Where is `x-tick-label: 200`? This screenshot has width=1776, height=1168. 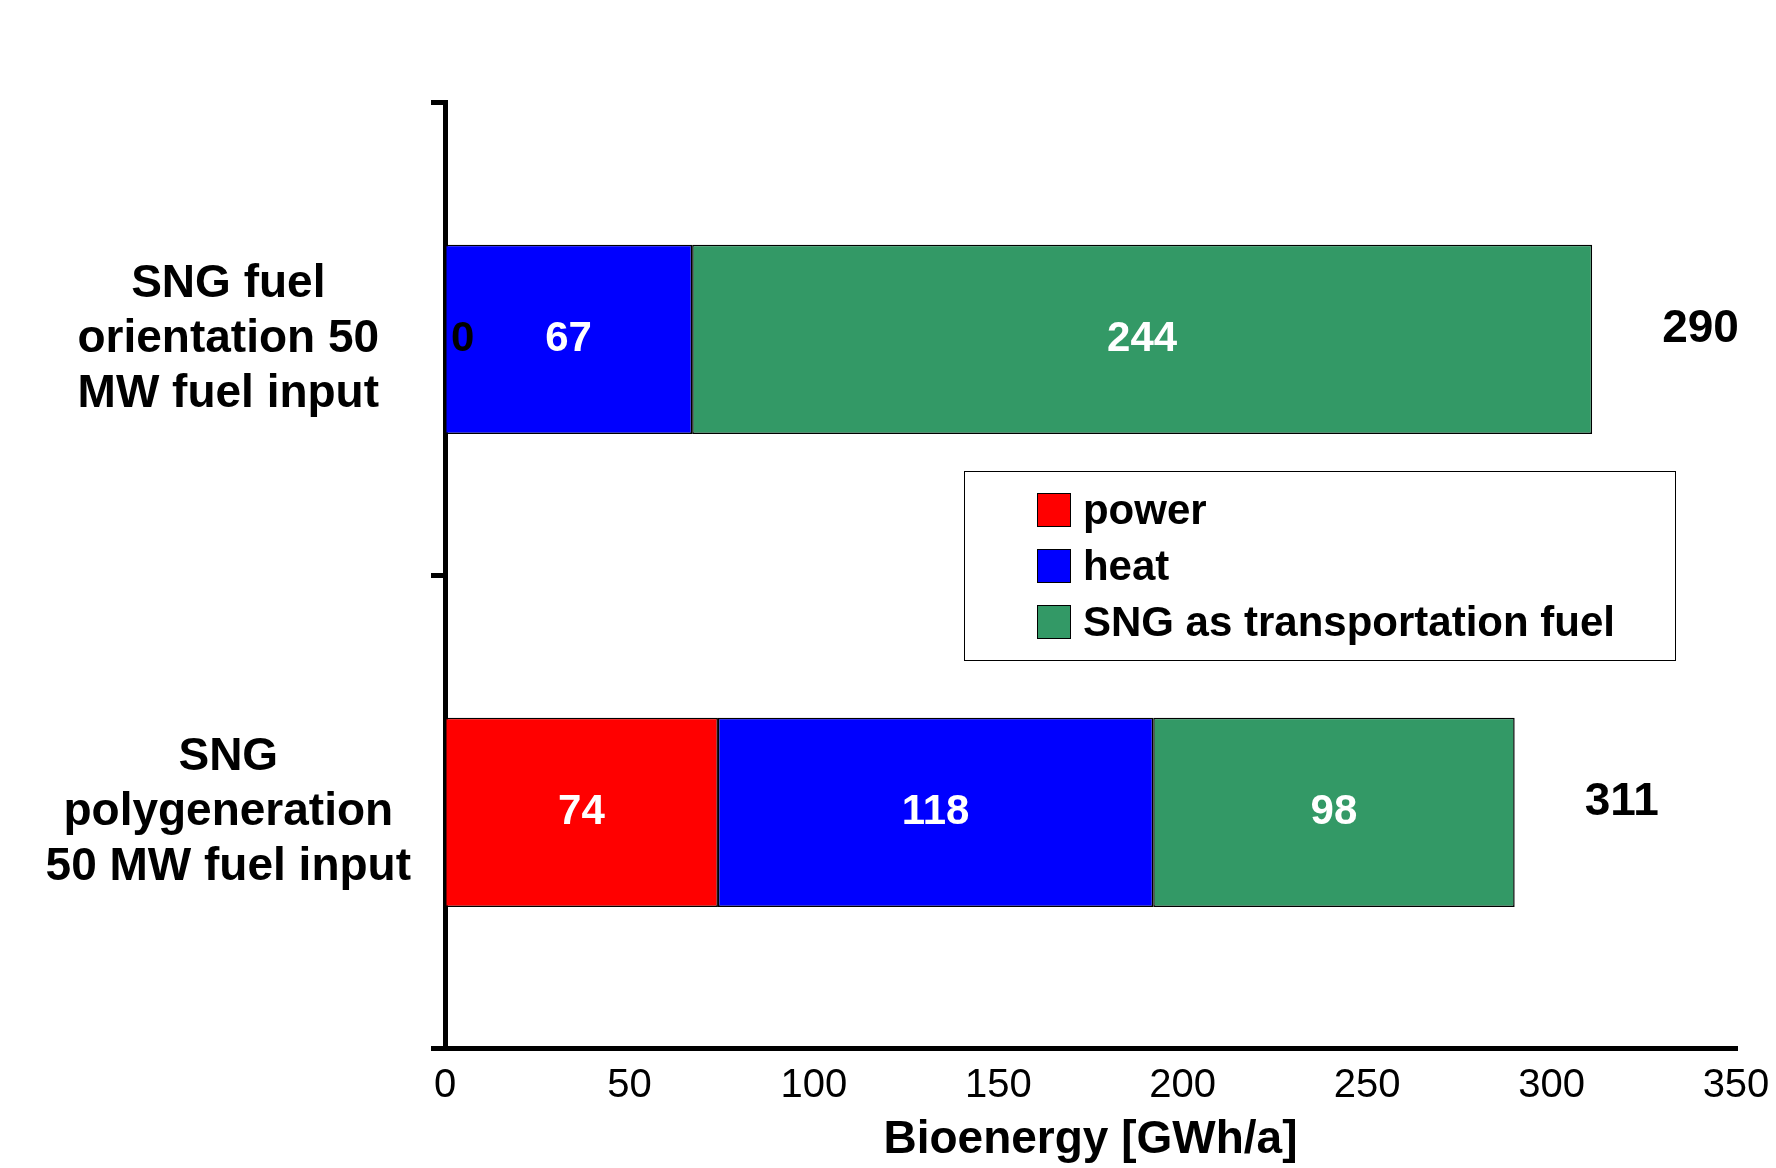
x-tick-label: 200 is located at coordinates (1183, 1082).